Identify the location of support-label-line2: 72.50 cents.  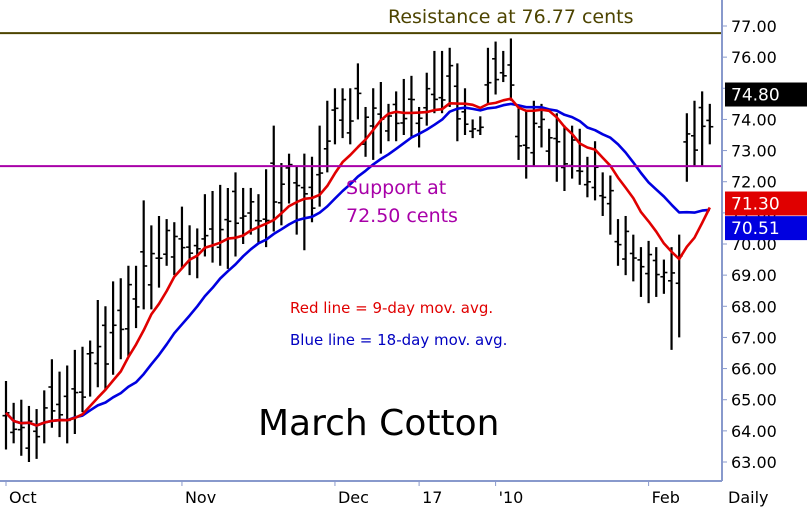
(402, 216).